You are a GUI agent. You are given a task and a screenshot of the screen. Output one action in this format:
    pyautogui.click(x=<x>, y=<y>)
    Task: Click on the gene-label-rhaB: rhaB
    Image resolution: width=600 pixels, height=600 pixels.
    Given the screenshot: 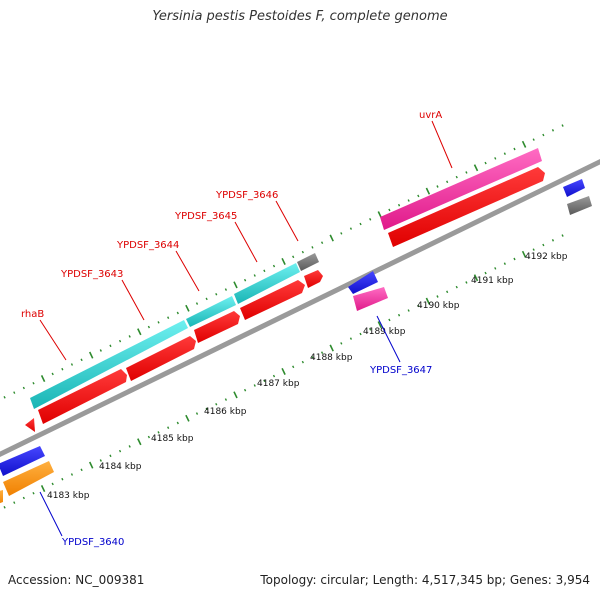 What is the action you would take?
    pyautogui.click(x=32, y=314)
    